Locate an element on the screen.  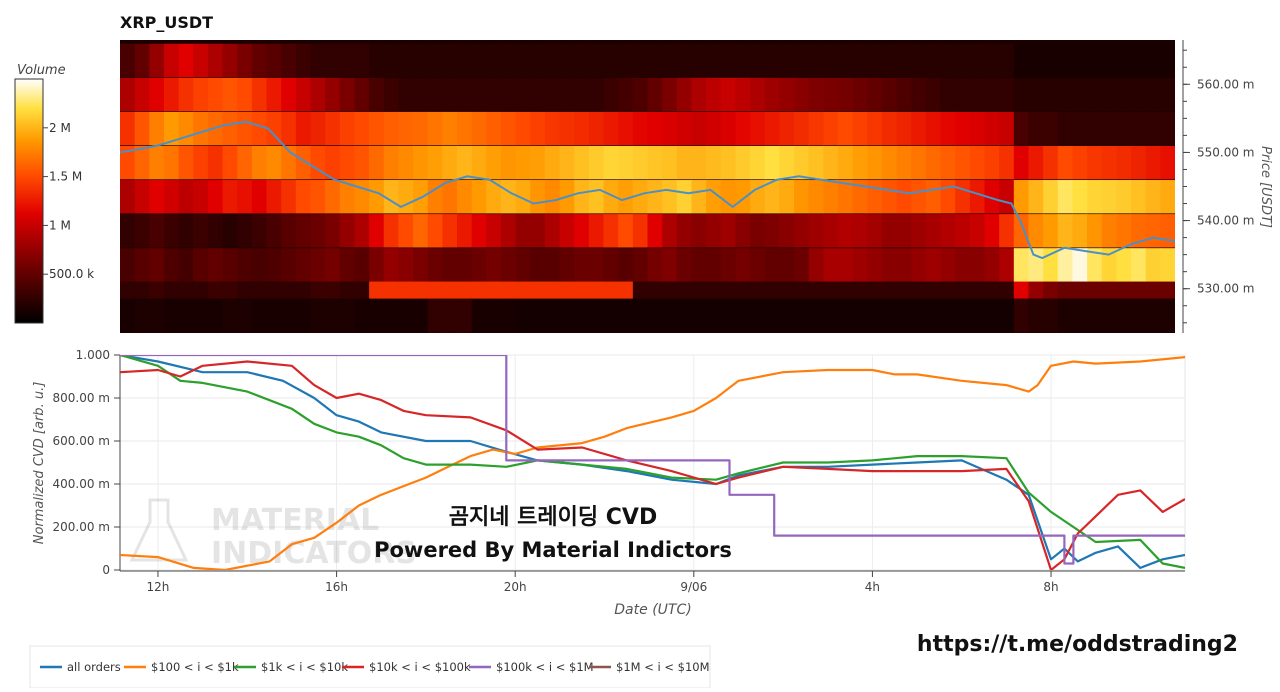
x-tick-label: 9/06 is located at coordinates (693, 587).